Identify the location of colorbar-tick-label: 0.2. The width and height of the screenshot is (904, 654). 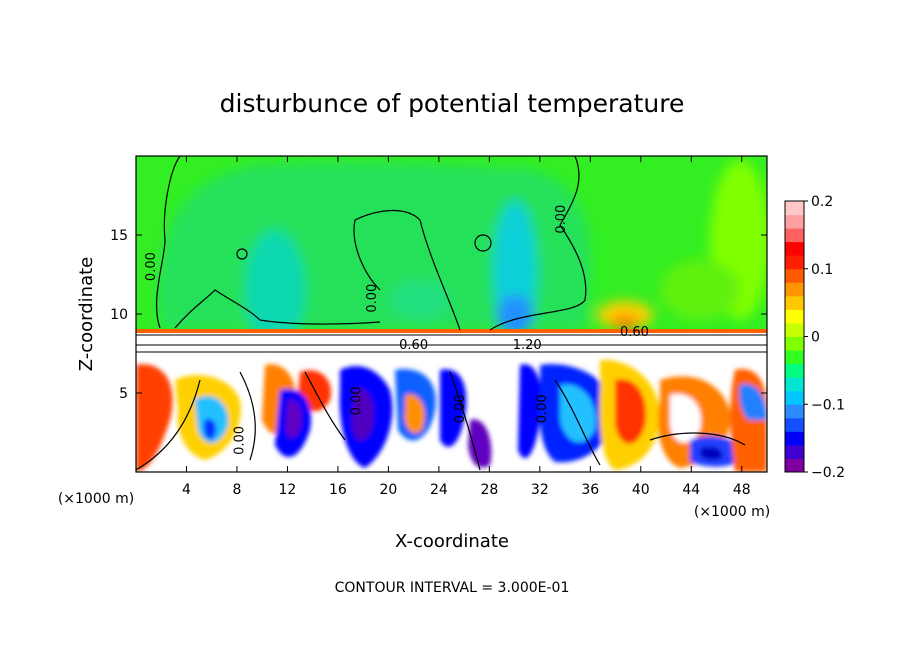
(822, 202).